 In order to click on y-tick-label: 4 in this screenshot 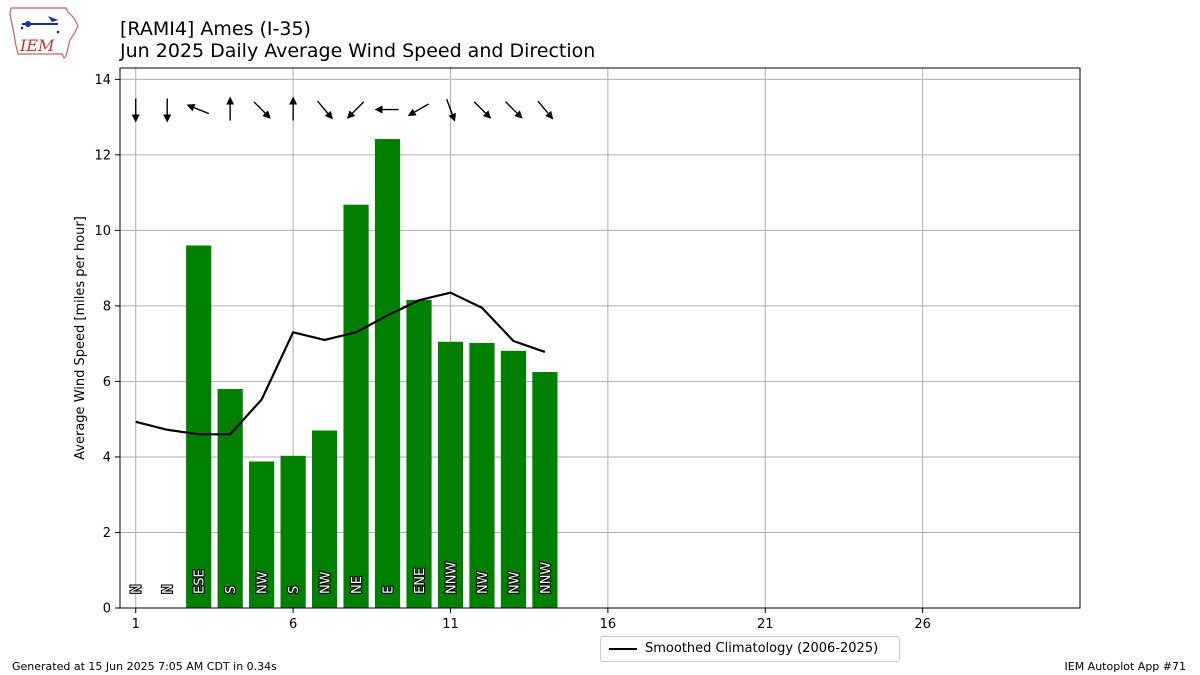, I will do `click(107, 457)`.